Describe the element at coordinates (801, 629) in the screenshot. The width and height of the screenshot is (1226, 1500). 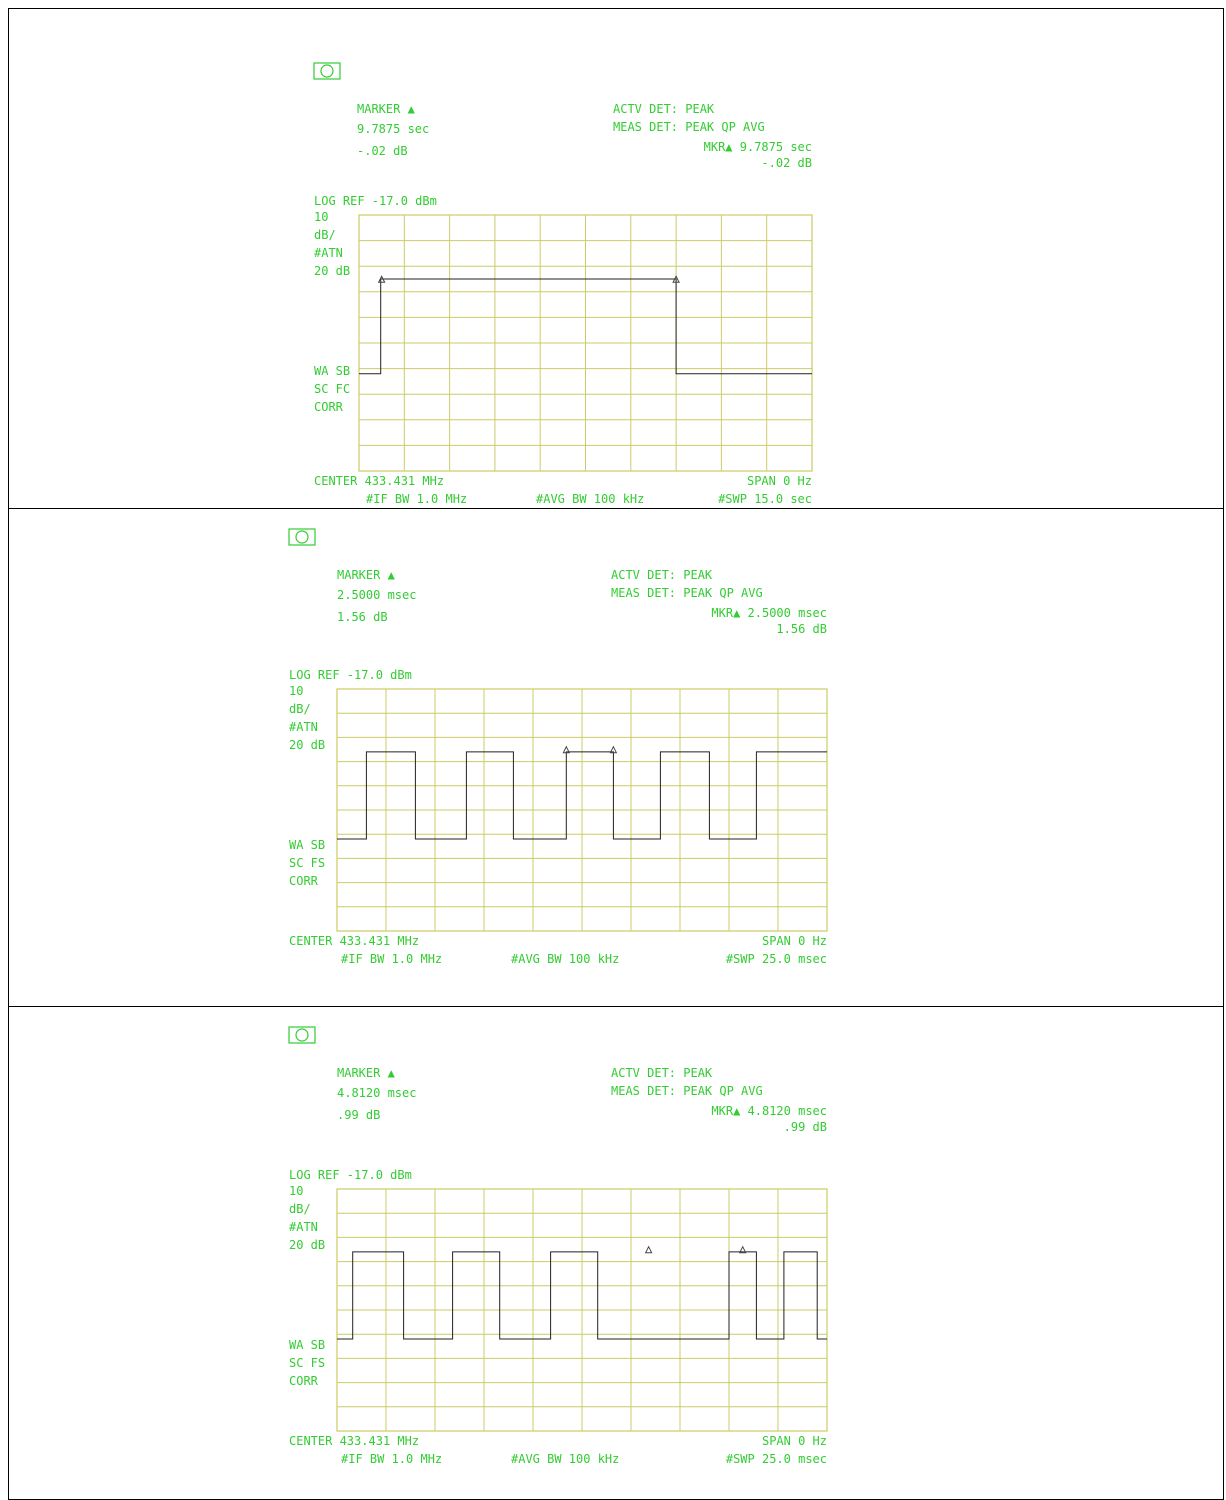
I see `mkr-db: 1.56 dB` at that location.